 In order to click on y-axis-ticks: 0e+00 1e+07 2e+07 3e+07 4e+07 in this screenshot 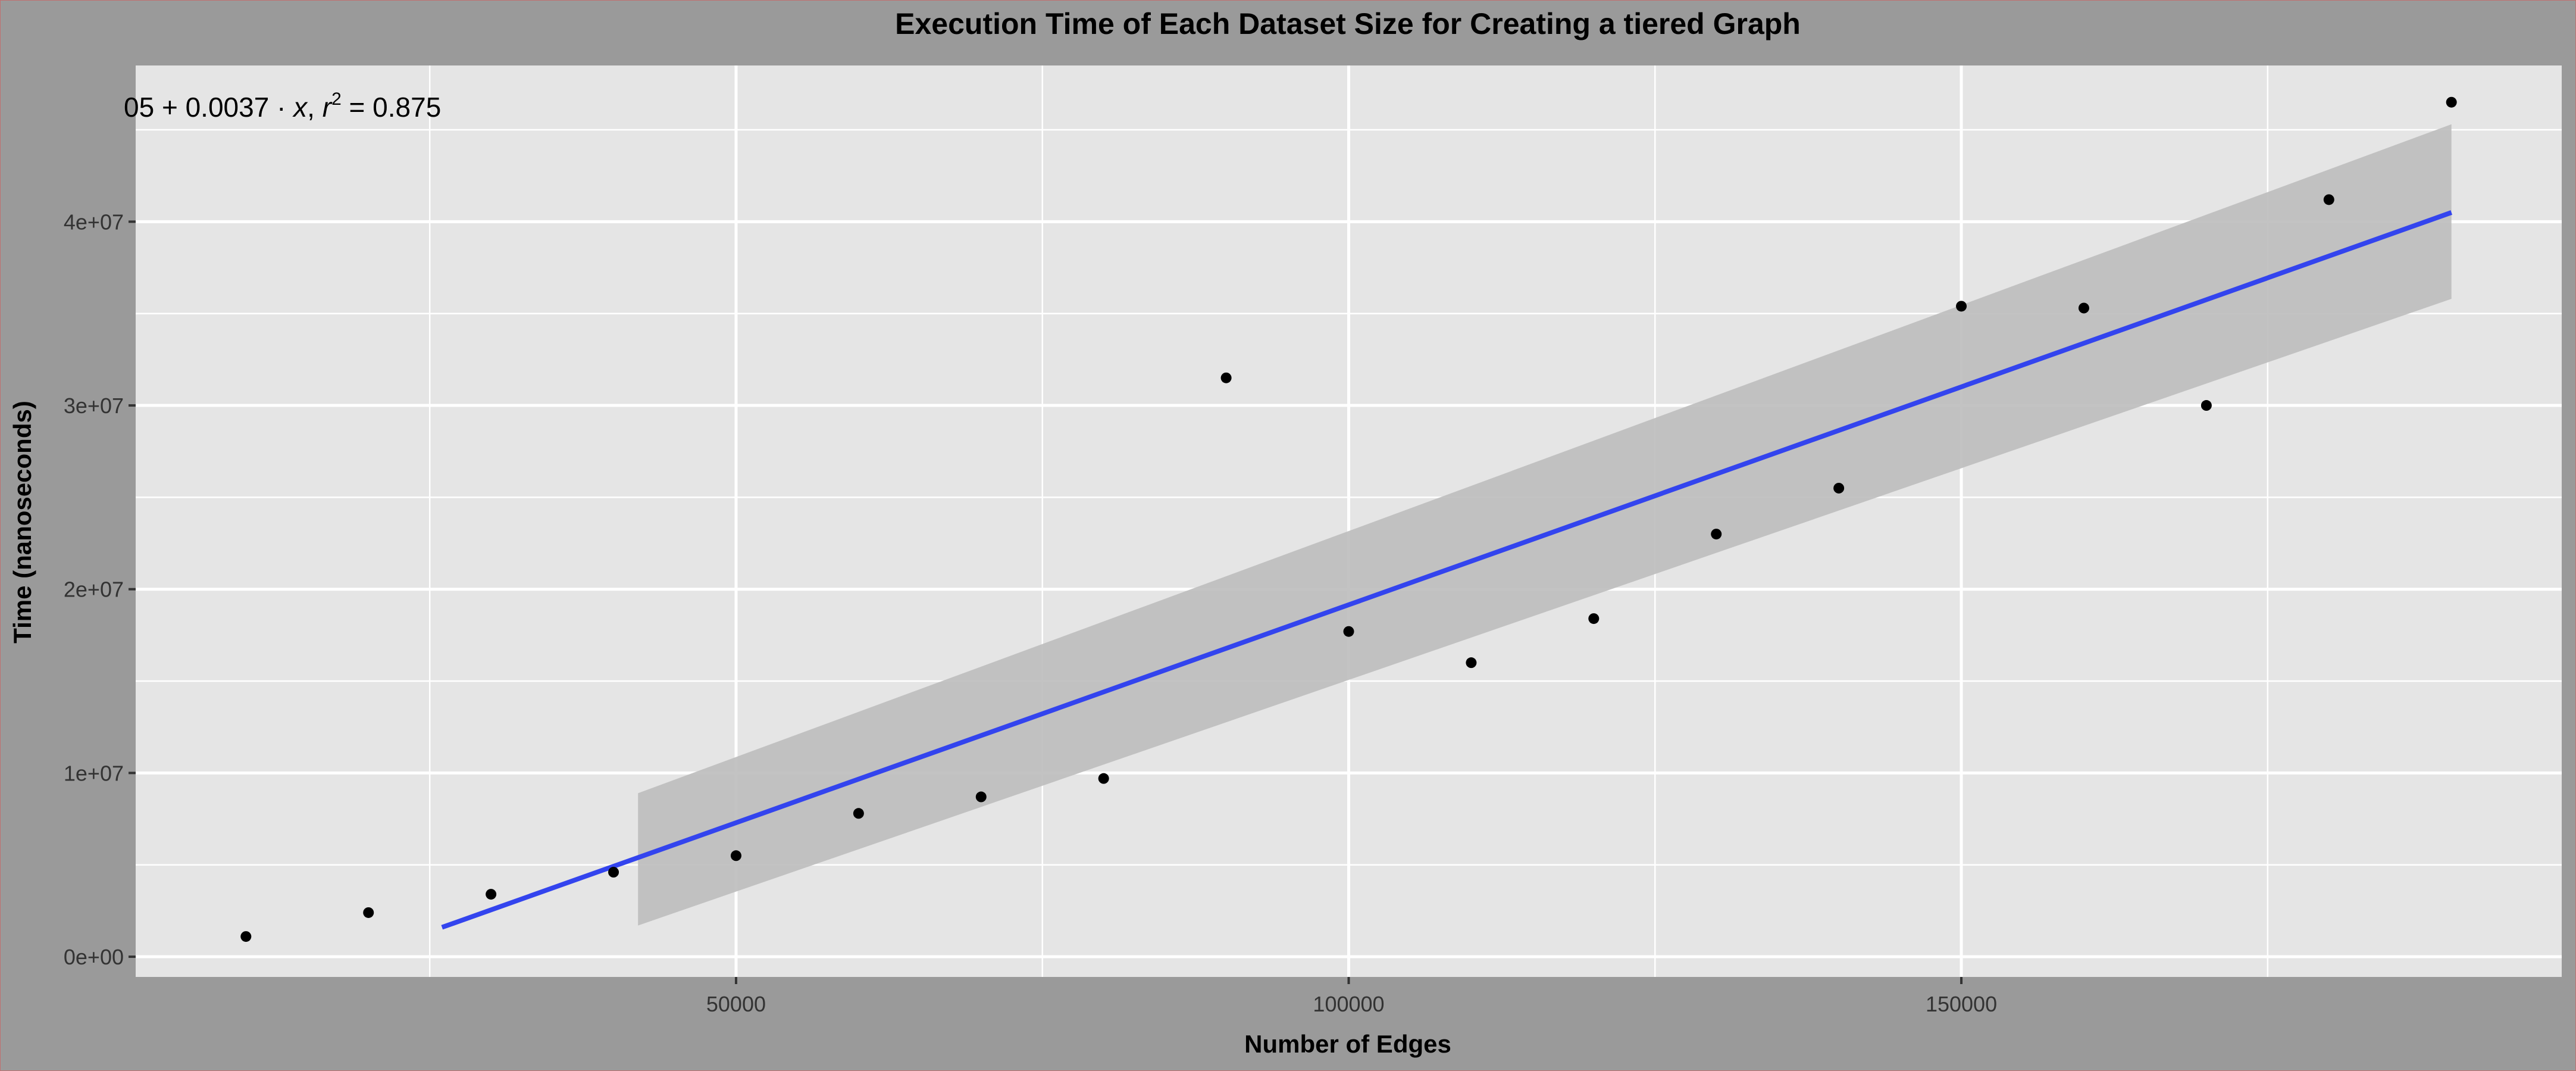, I will do `click(100, 589)`.